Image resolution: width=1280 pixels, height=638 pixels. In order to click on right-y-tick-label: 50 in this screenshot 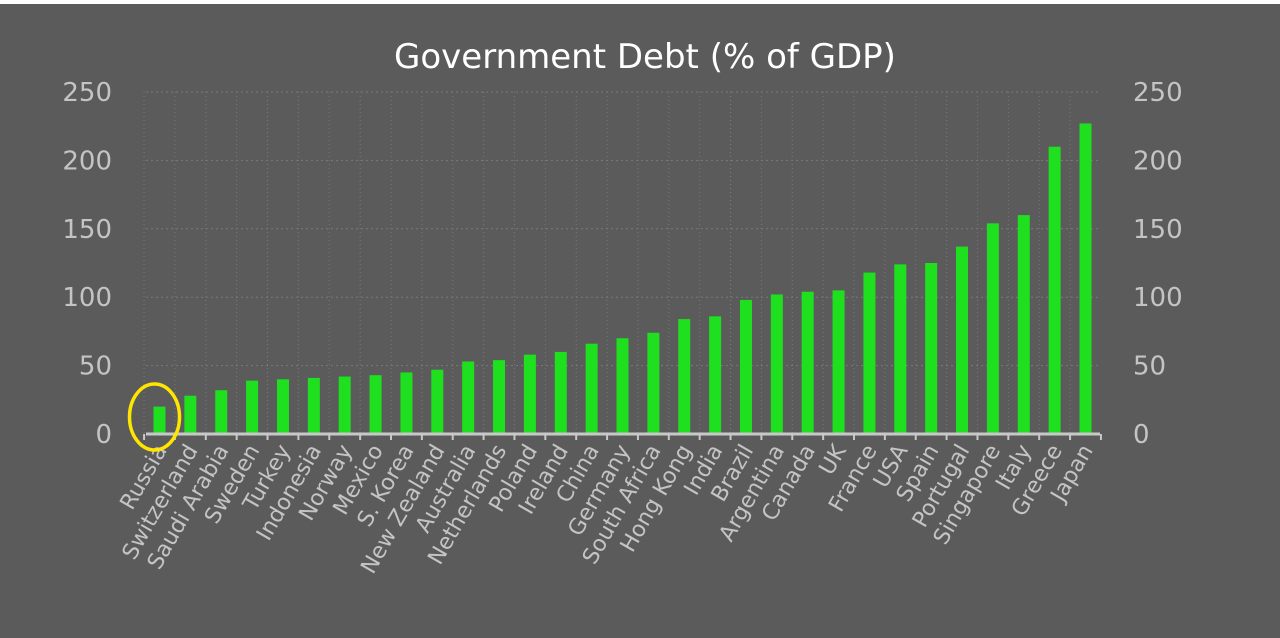, I will do `click(1149, 367)`.